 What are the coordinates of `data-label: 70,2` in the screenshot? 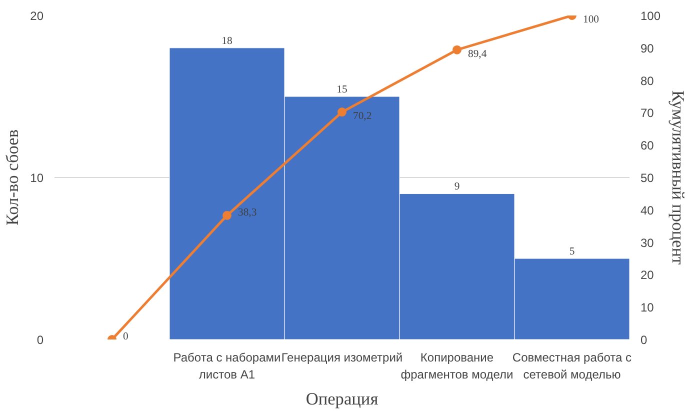 It's located at (362, 116).